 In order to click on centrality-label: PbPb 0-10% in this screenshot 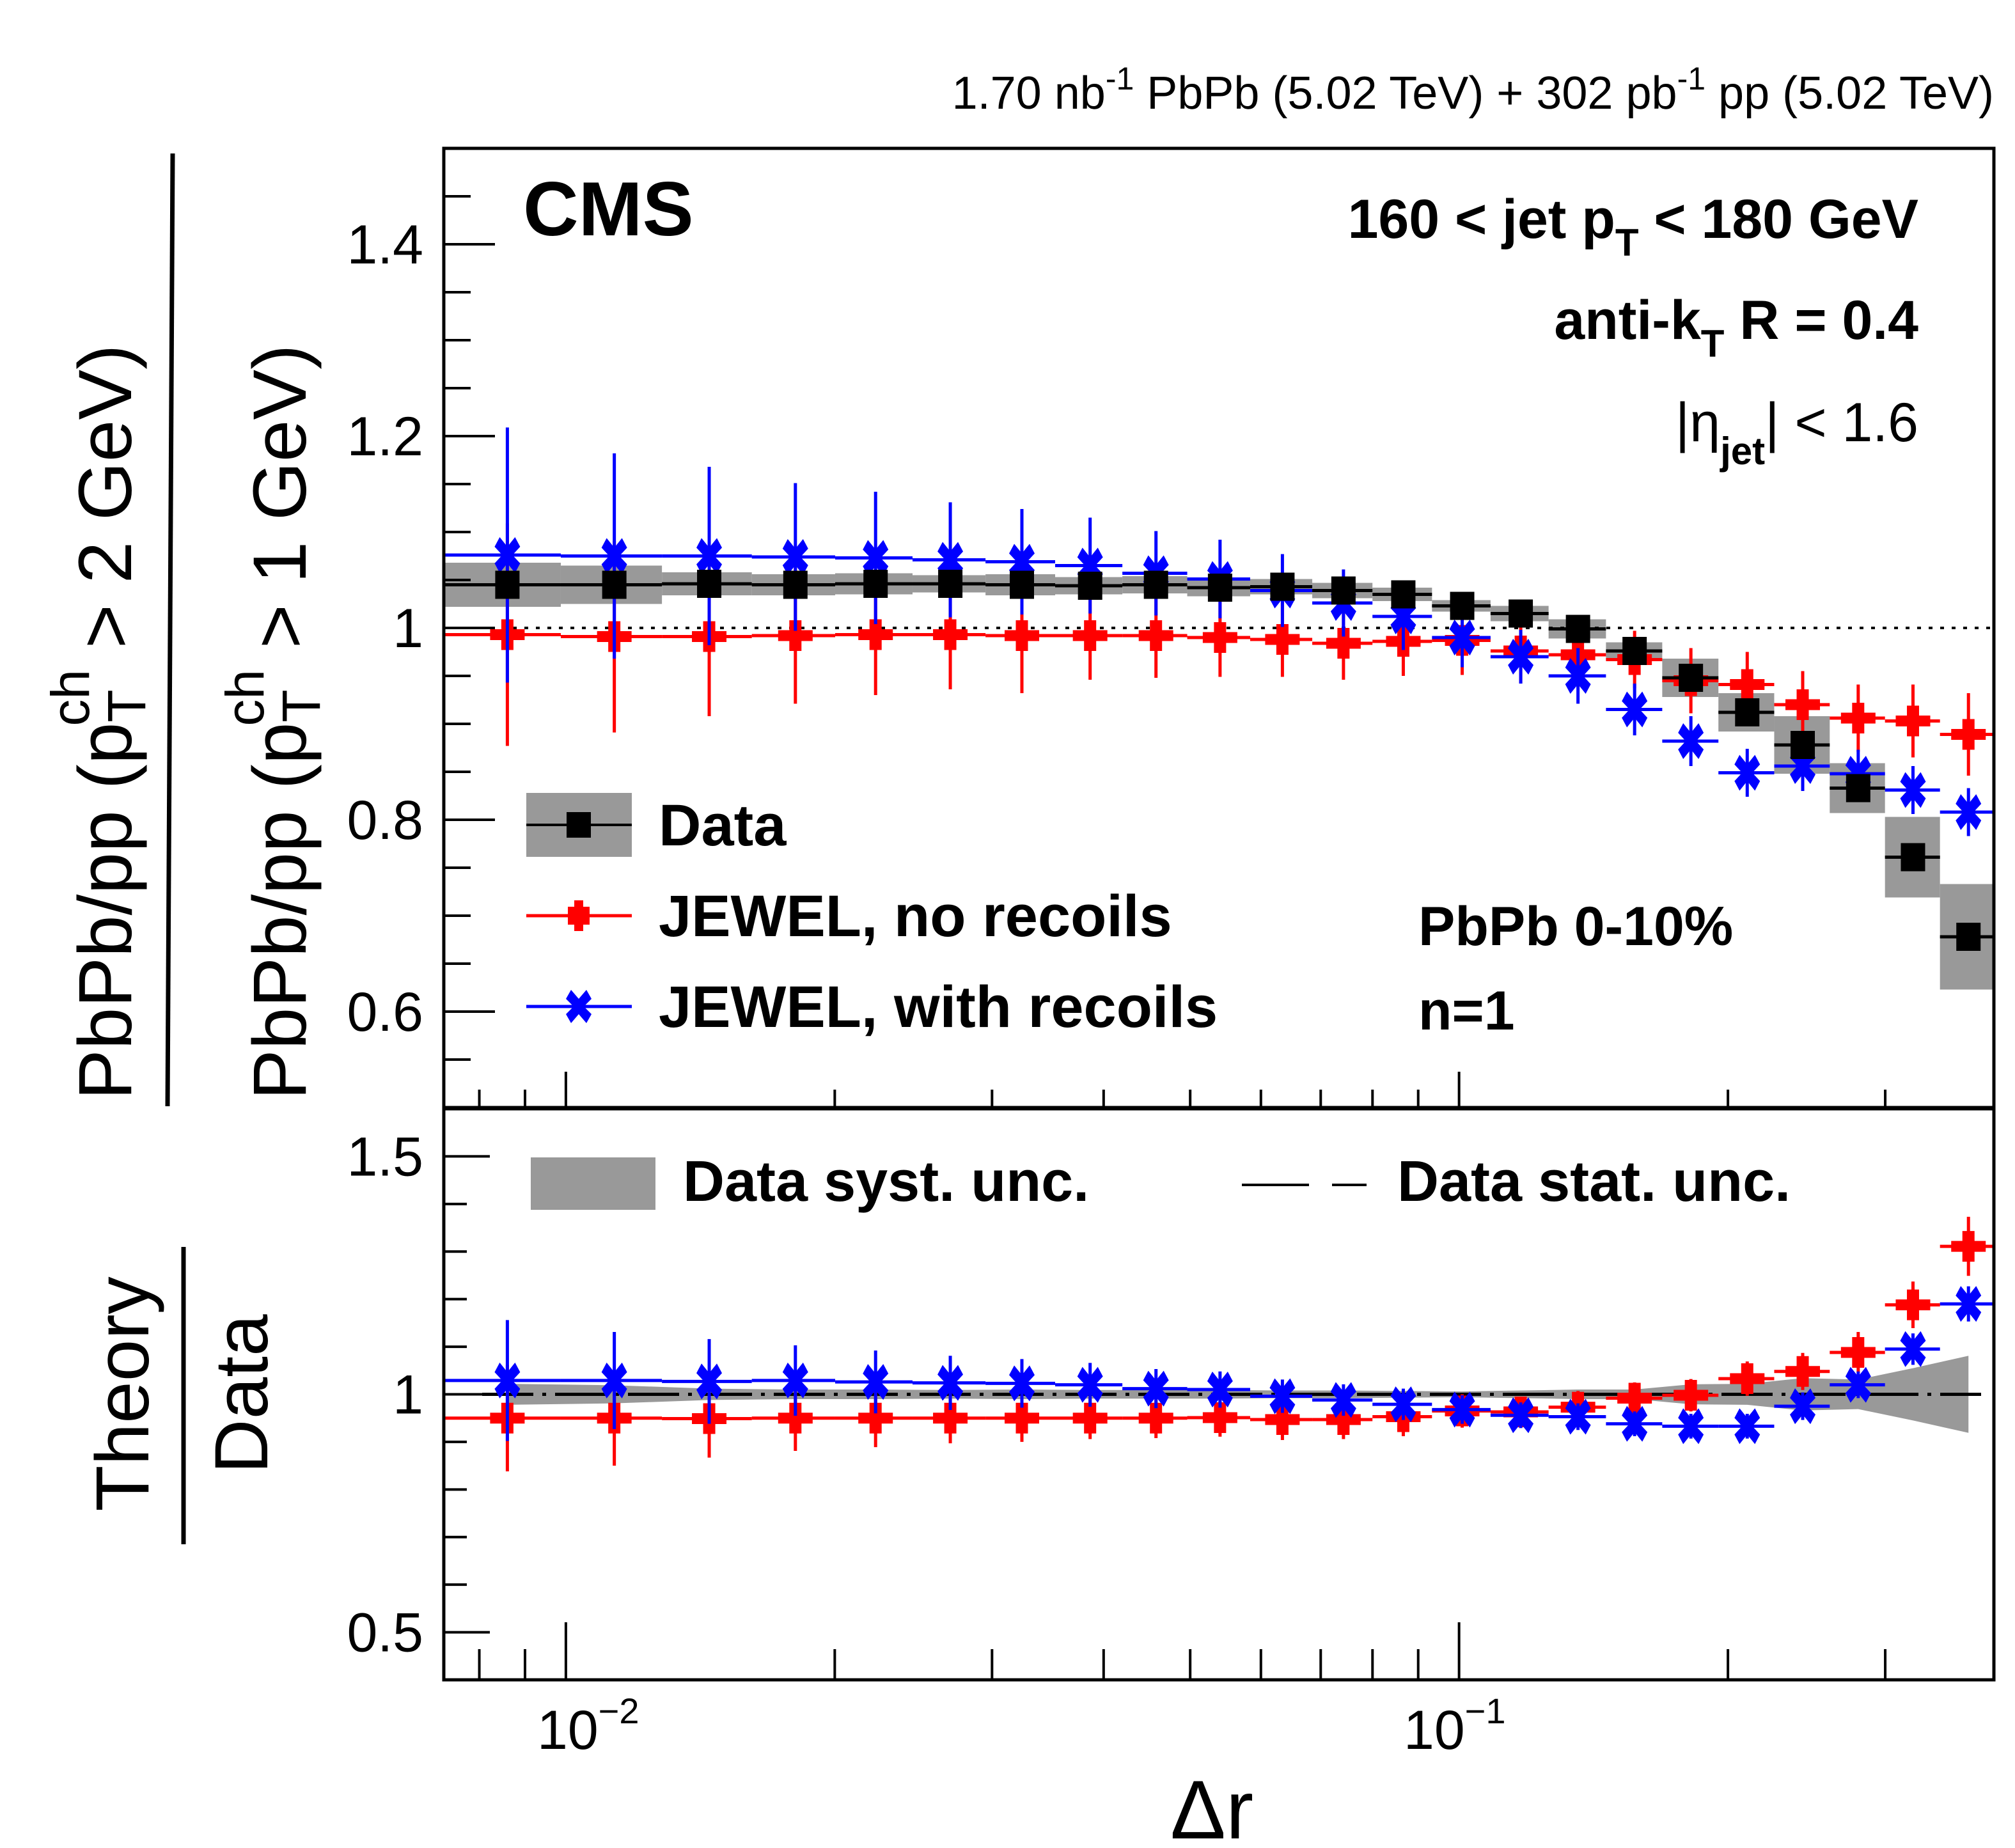, I will do `click(1575, 927)`.